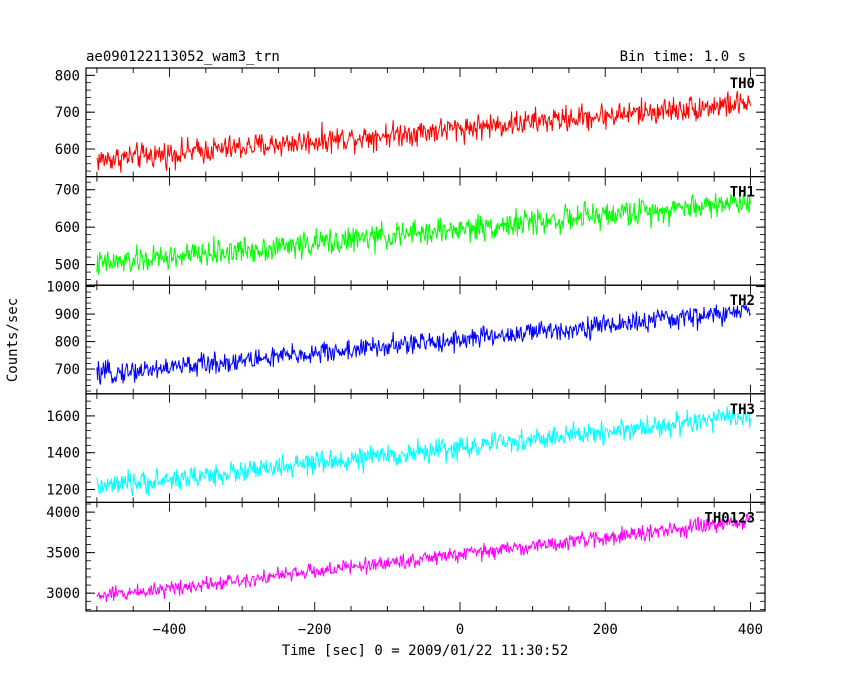 This screenshot has height=680, width=850. I want to click on bin-time-label: Bin time: 1.0 s, so click(683, 57).